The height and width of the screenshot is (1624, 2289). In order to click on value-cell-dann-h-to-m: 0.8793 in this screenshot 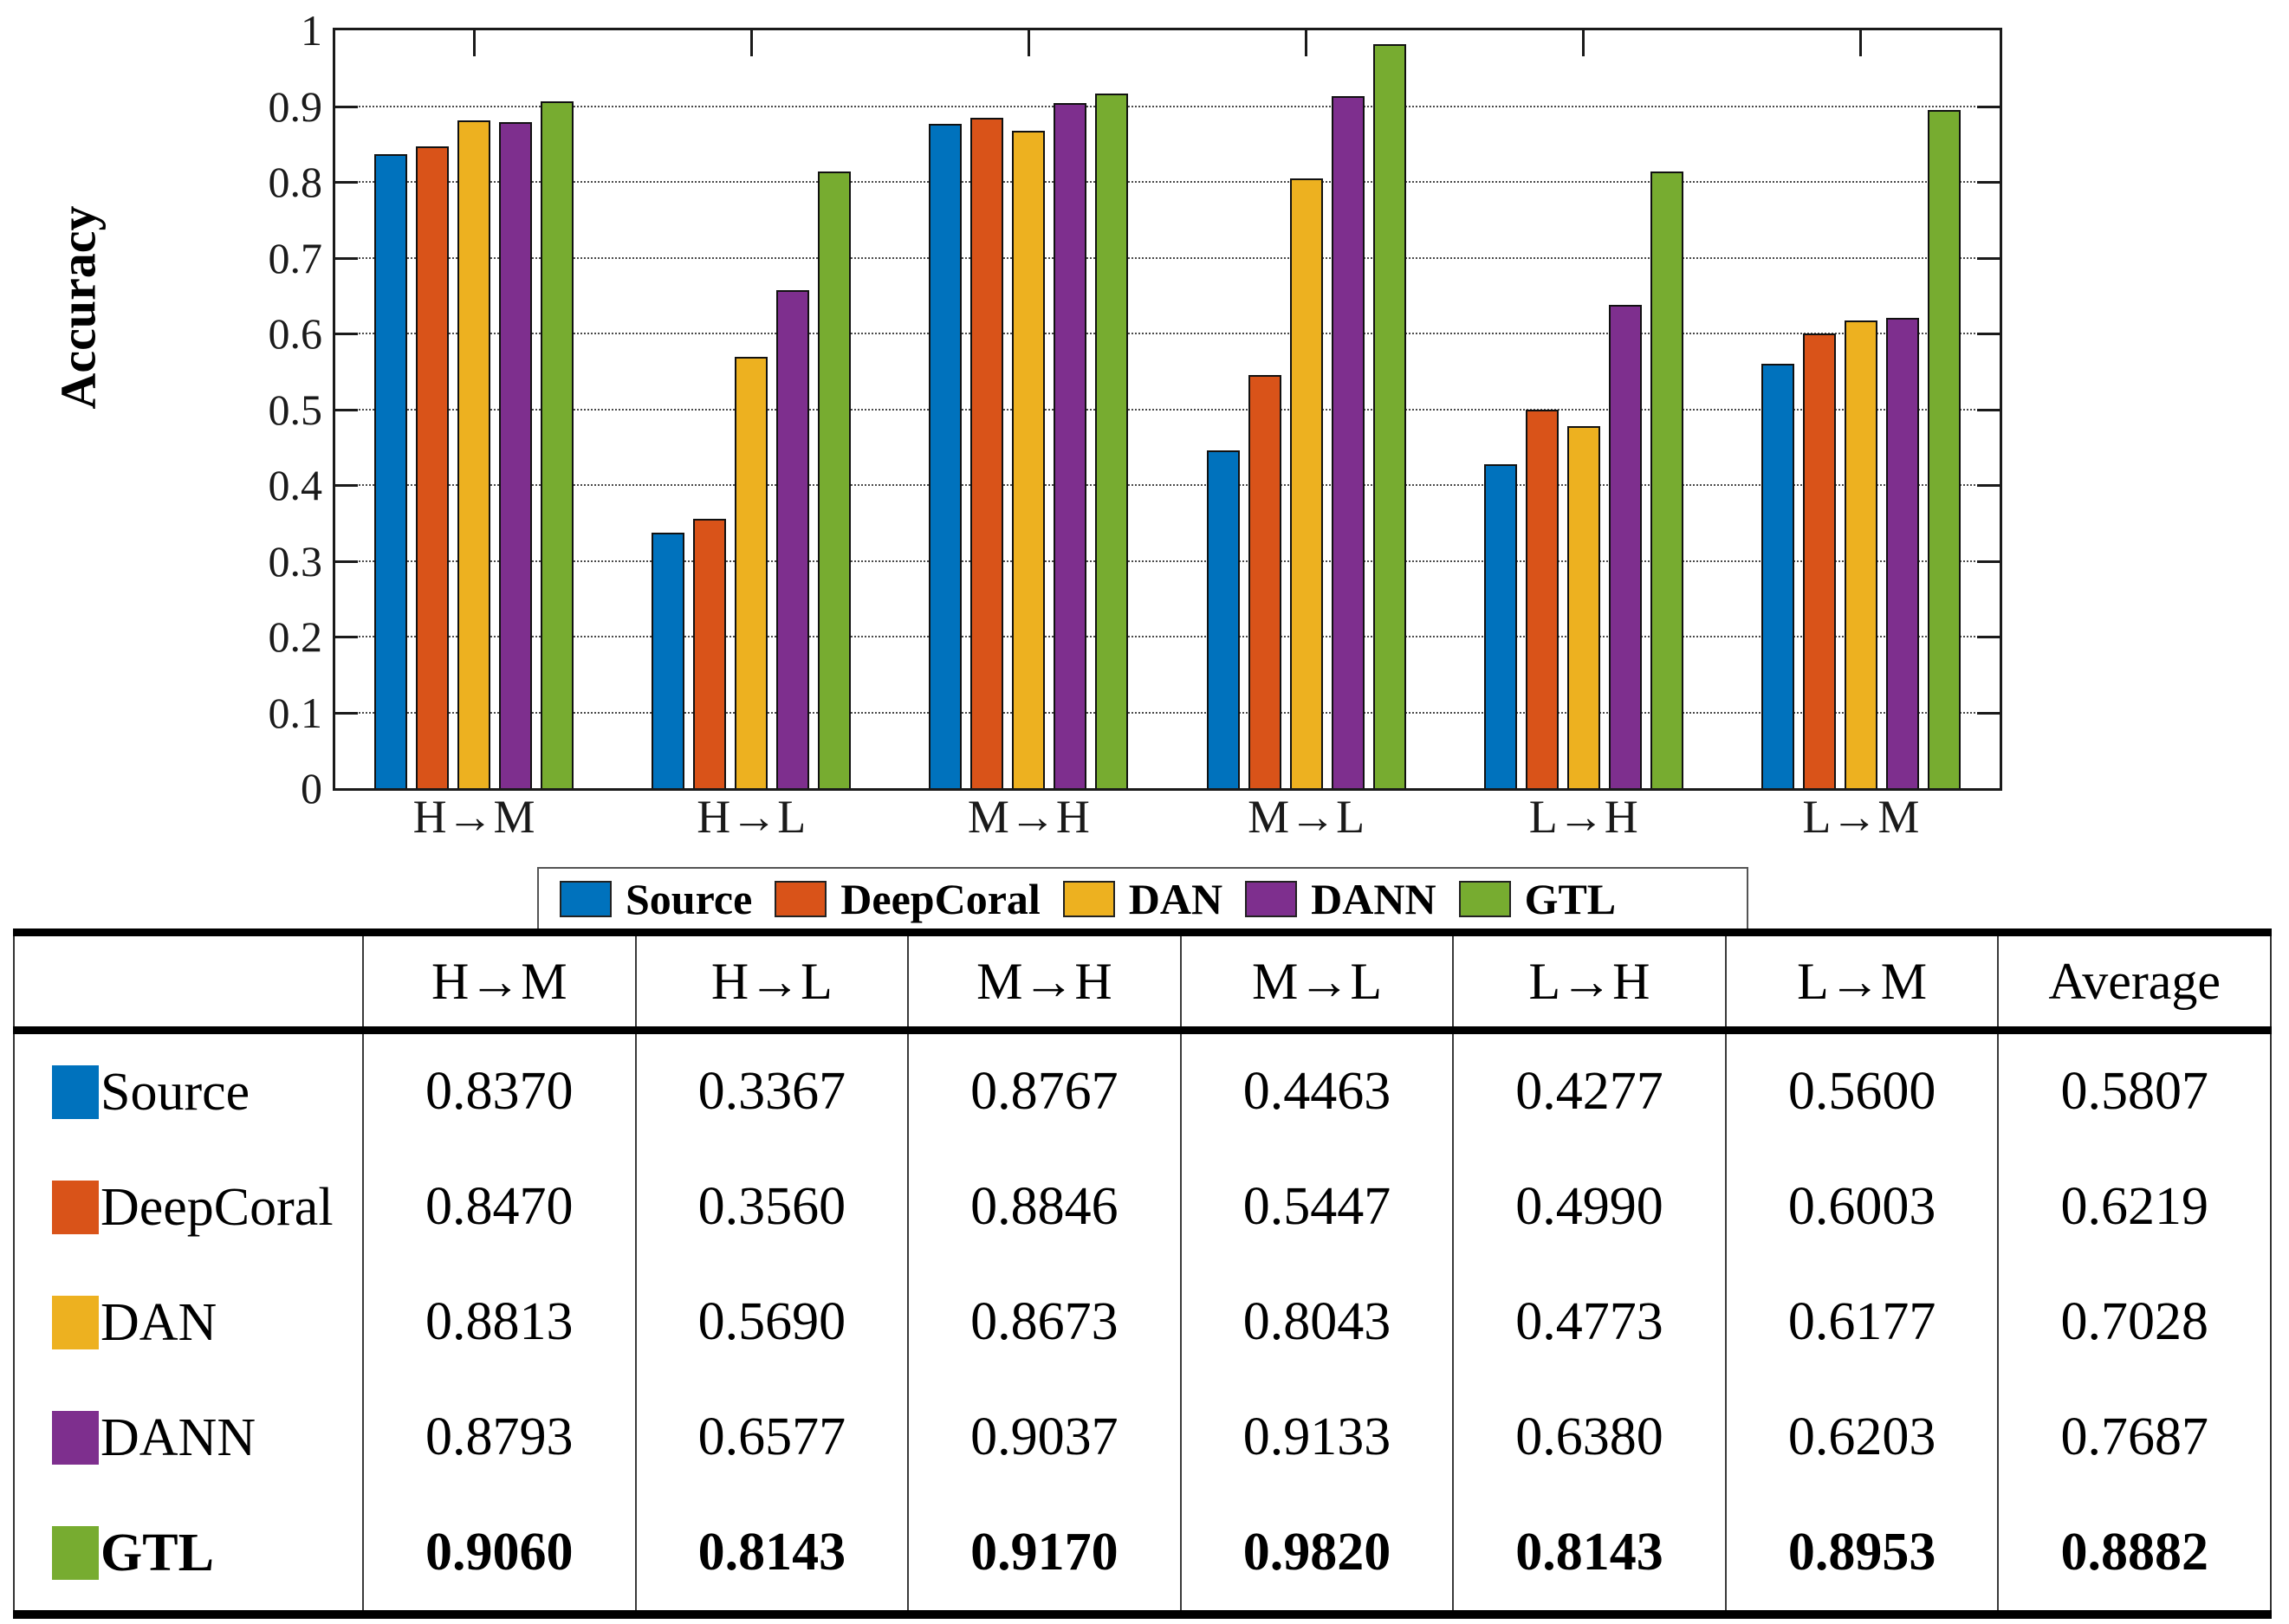, I will do `click(499, 1437)`.